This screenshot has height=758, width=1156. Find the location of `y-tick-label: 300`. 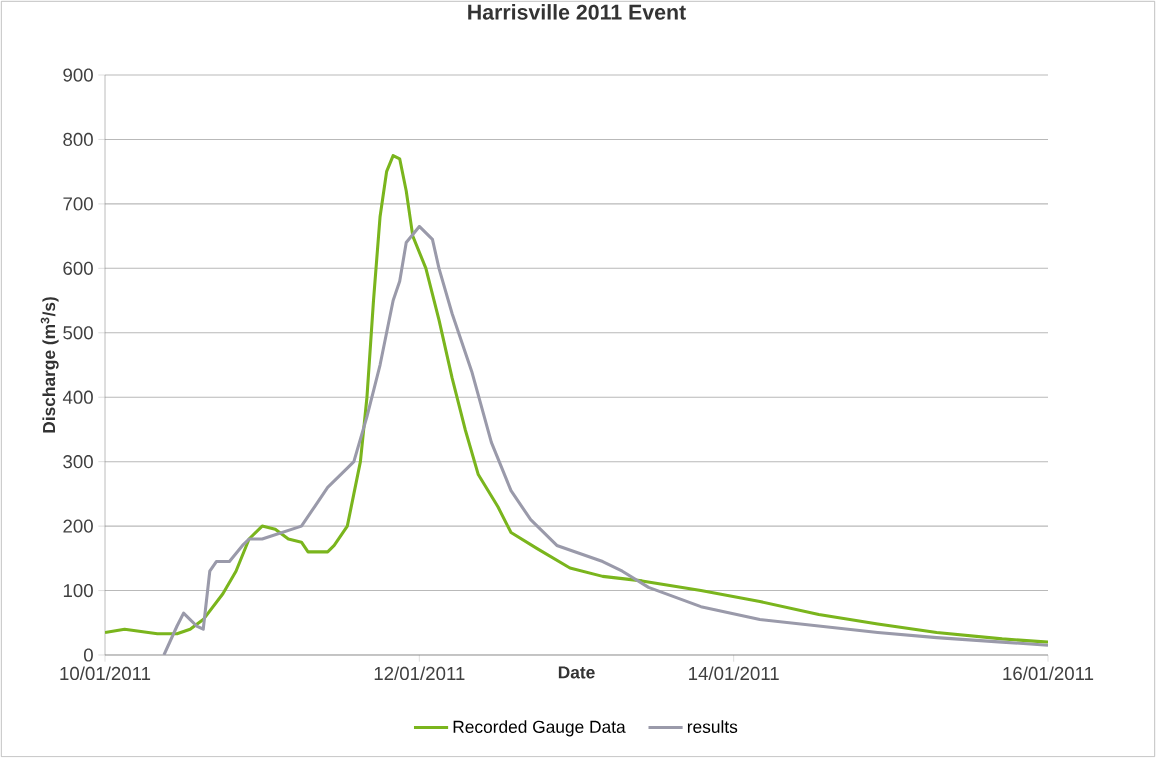

y-tick-label: 300 is located at coordinates (78, 462).